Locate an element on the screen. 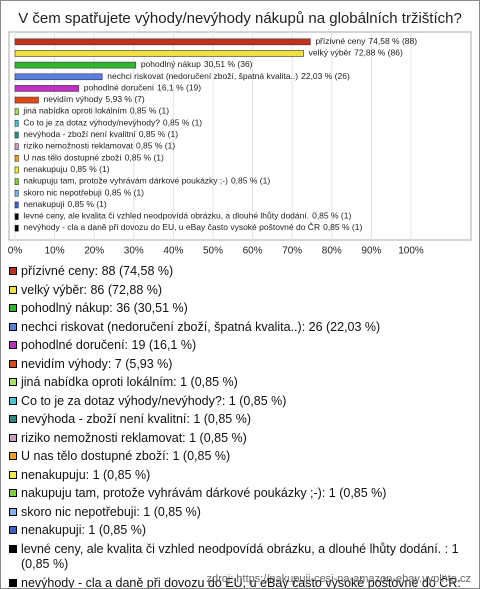  legend-item: U nas tělo dostupné zboží: 1 (0,85 %) is located at coordinates (240, 457).